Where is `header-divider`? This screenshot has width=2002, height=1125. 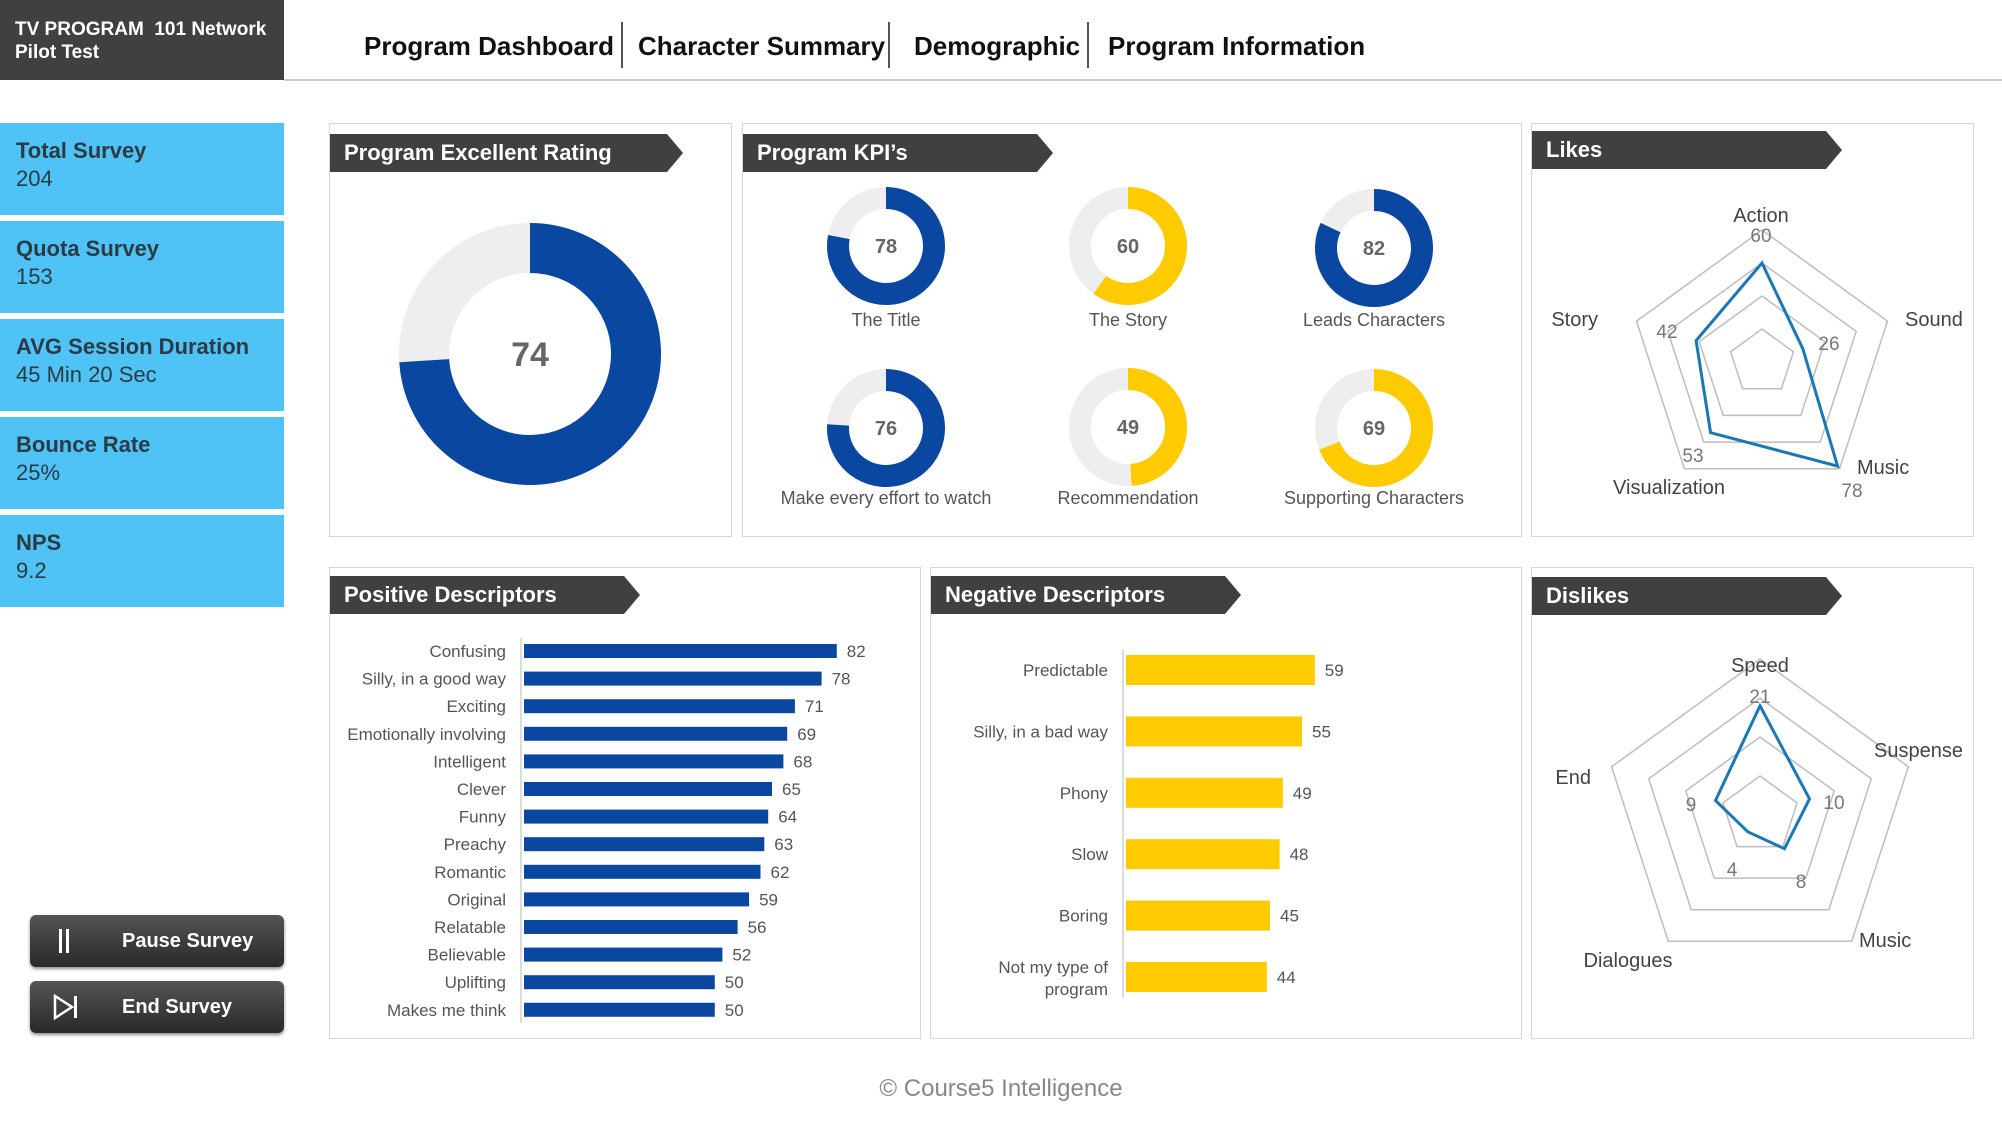
header-divider is located at coordinates (1143, 80).